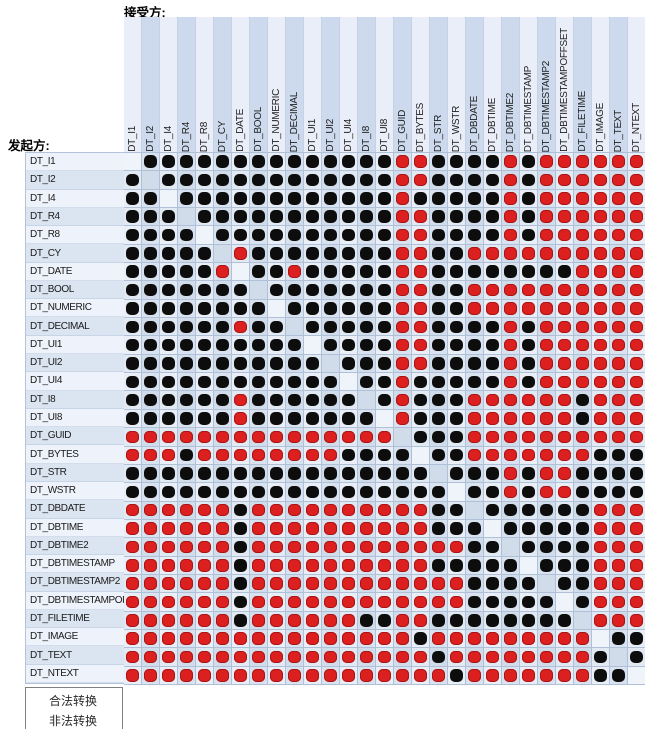  Describe the element at coordinates (528, 108) in the screenshot. I see `column-header-label: DT_DBTIMESTAMP` at that location.